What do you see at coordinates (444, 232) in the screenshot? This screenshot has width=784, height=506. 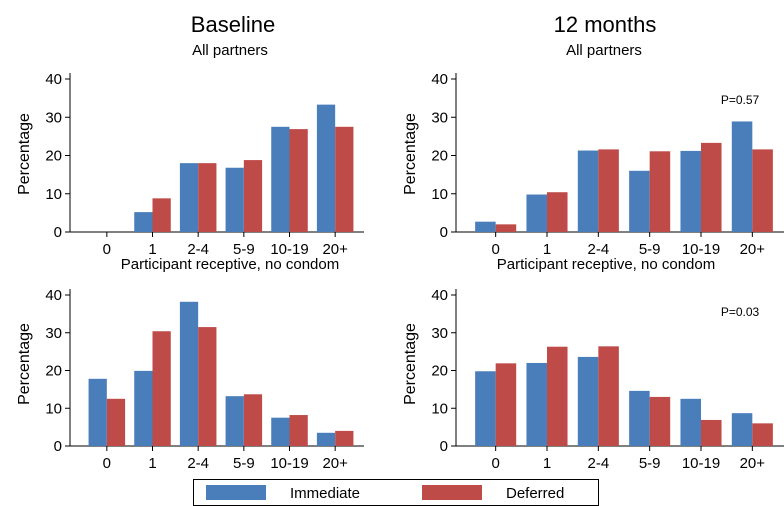 I see `y-tick-label-12m-all-0: 0` at bounding box center [444, 232].